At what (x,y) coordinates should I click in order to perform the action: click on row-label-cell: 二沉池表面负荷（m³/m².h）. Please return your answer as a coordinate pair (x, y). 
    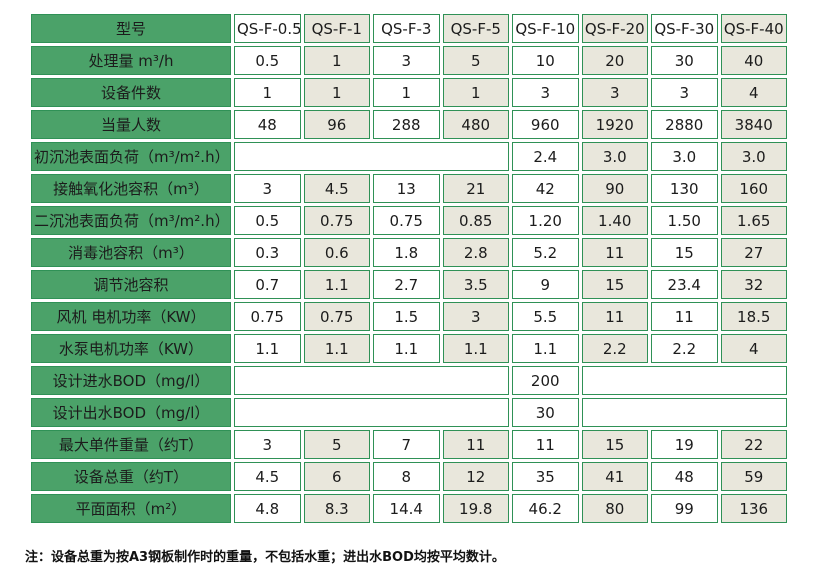
    Looking at the image, I should click on (131, 220).